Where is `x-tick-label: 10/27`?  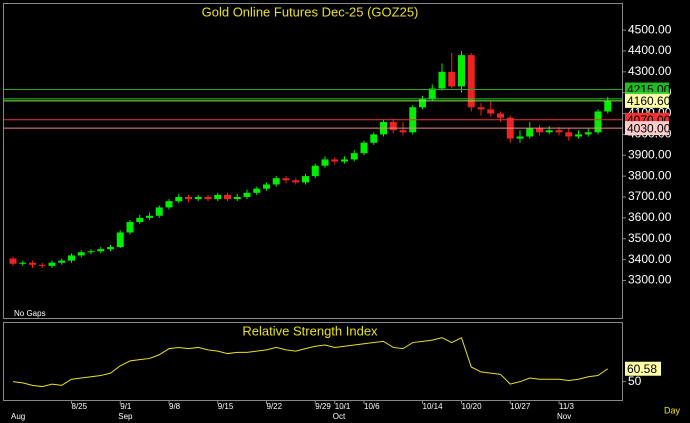 x-tick-label: 10/27 is located at coordinates (520, 406).